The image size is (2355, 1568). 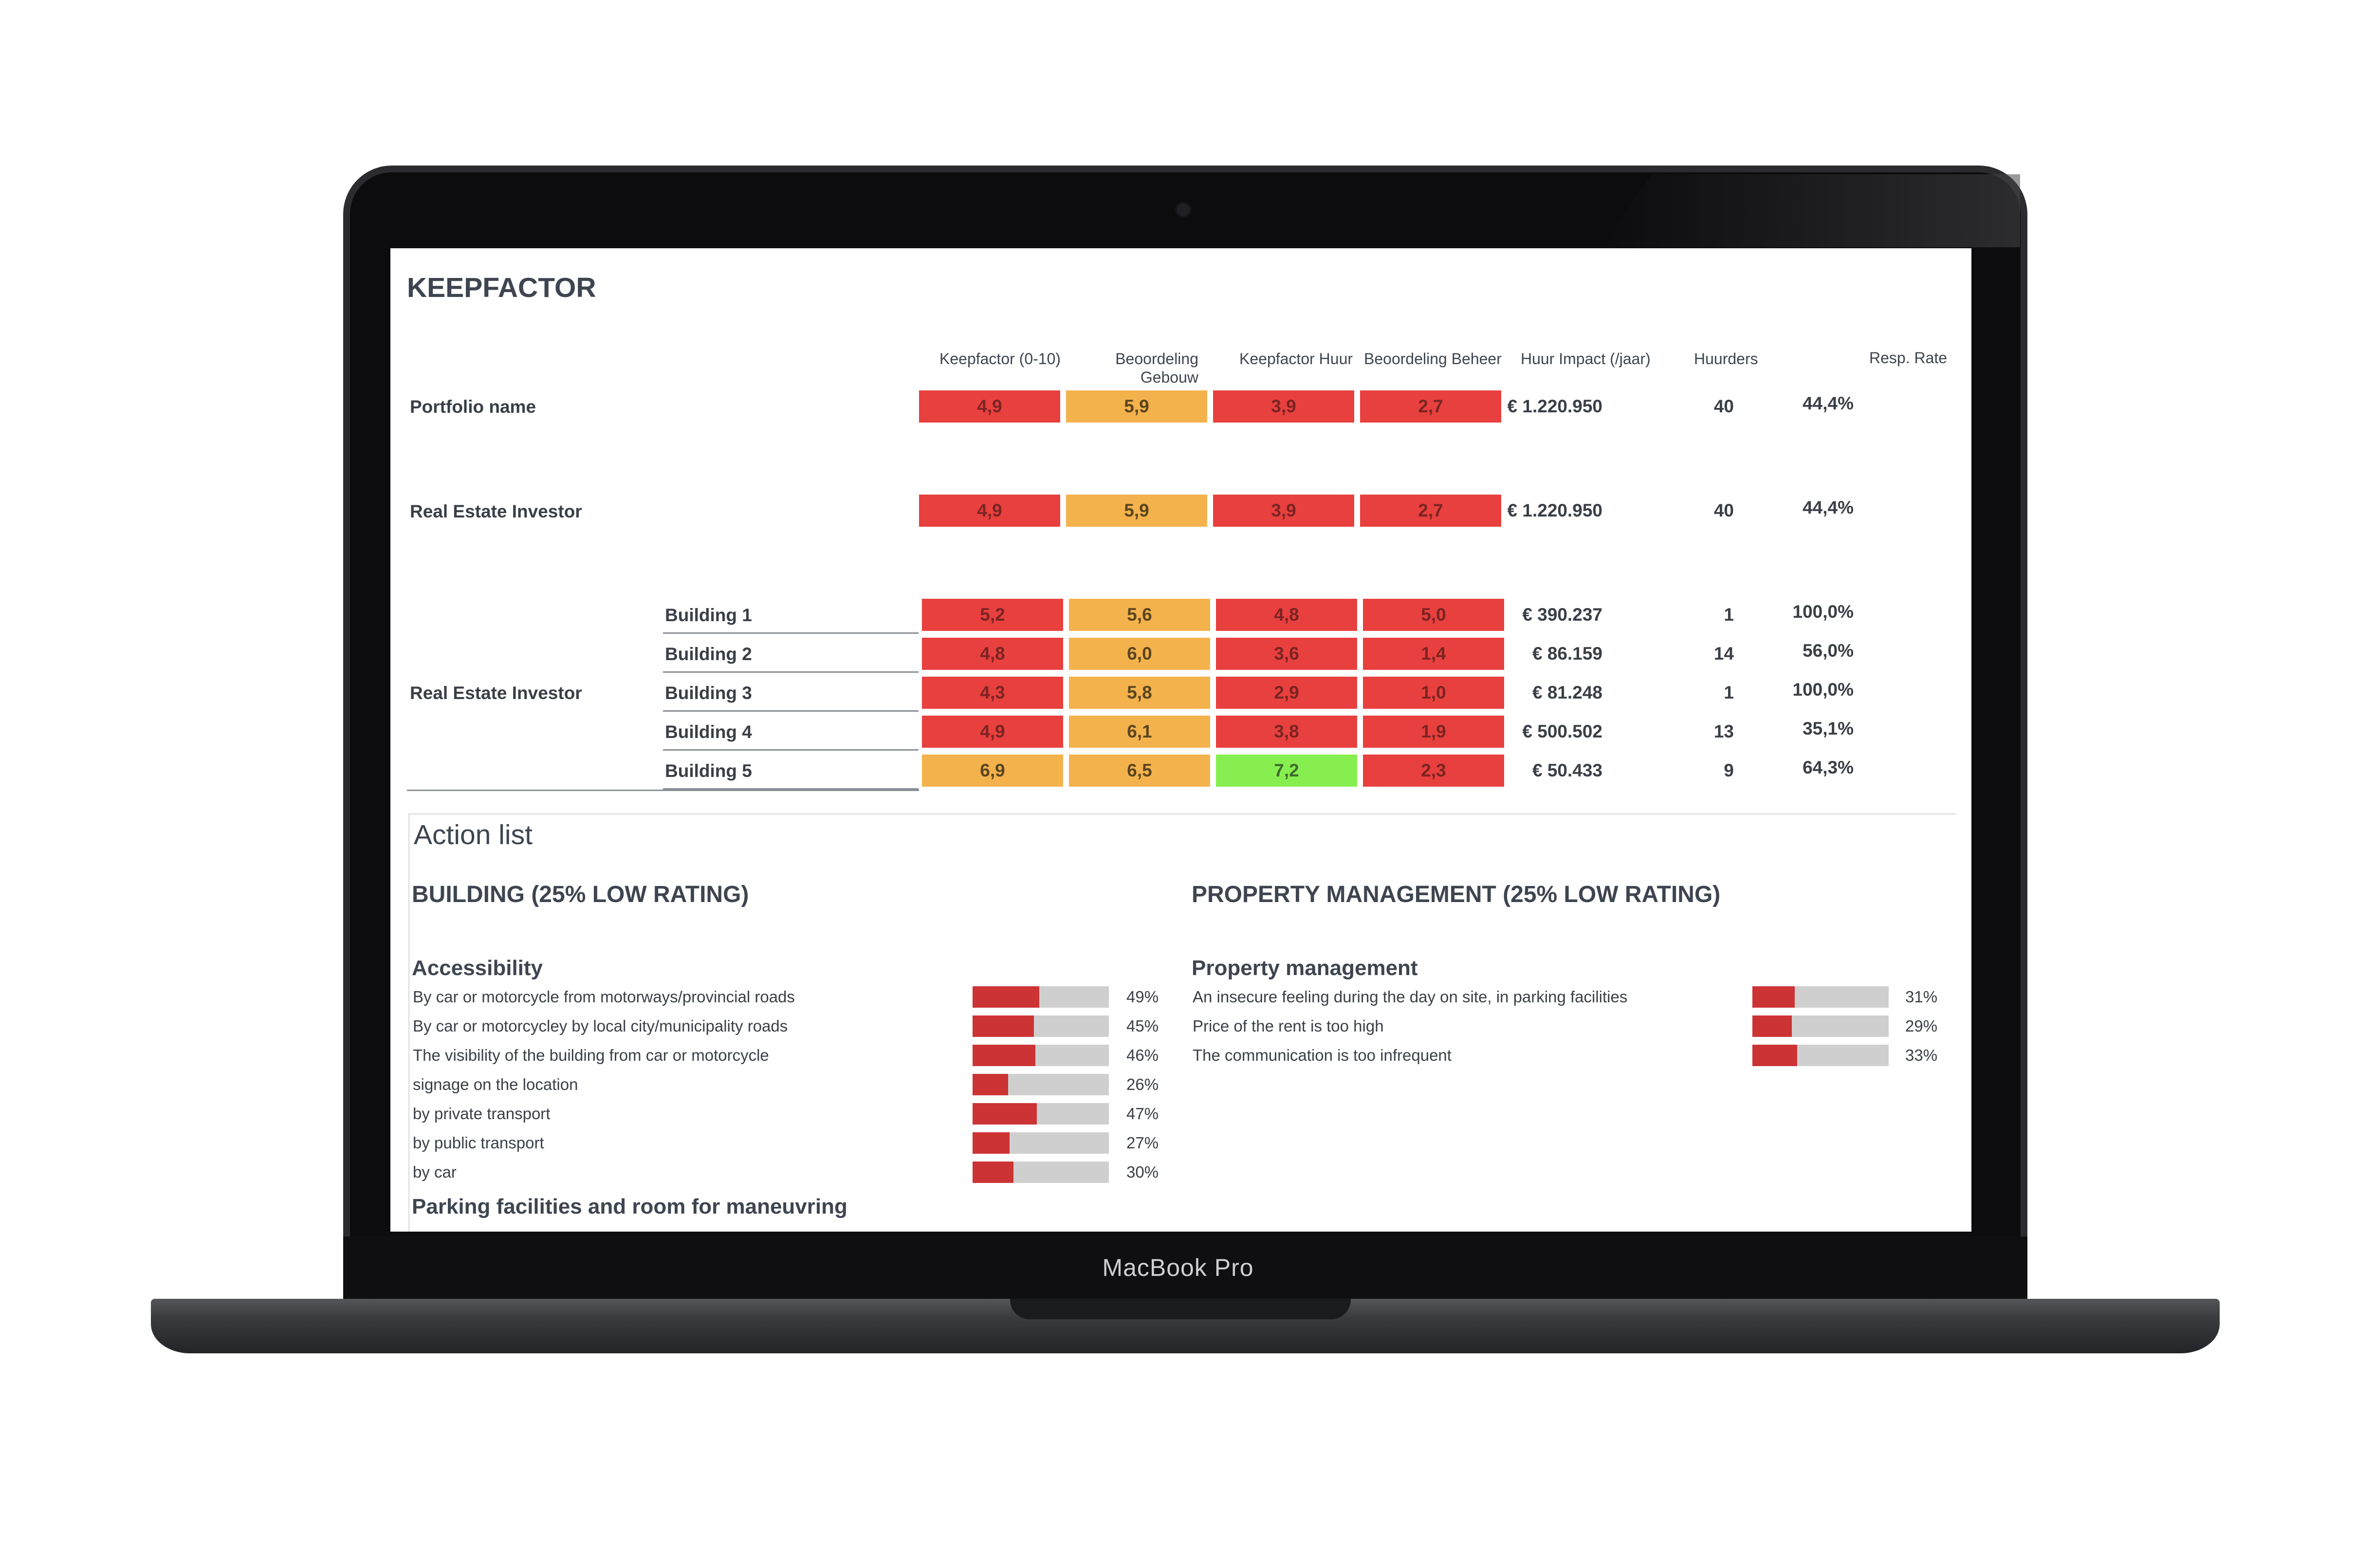 I want to click on action-section-left-border, so click(x=409, y=1022).